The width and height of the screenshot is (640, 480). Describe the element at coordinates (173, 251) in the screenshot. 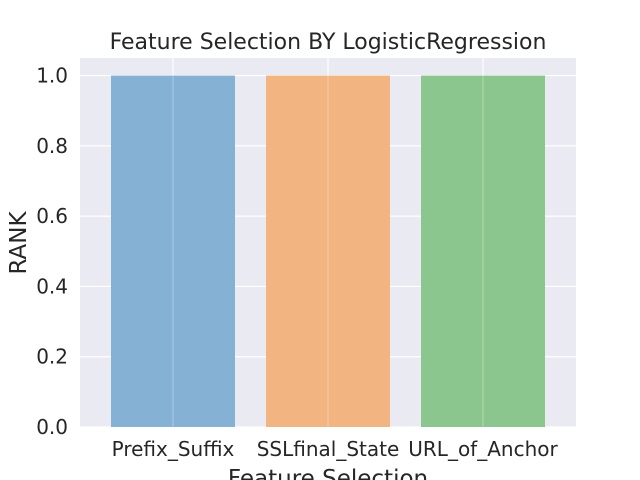

I see `bar-prefix-suffix` at that location.